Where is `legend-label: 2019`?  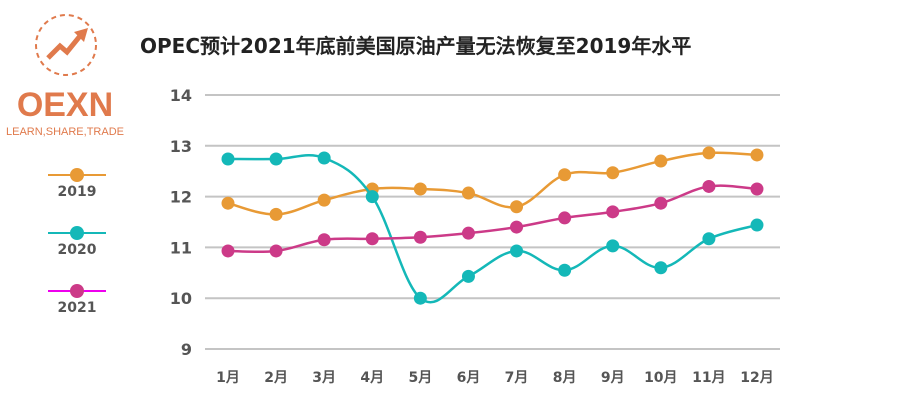
legend-label: 2019 is located at coordinates (77, 192).